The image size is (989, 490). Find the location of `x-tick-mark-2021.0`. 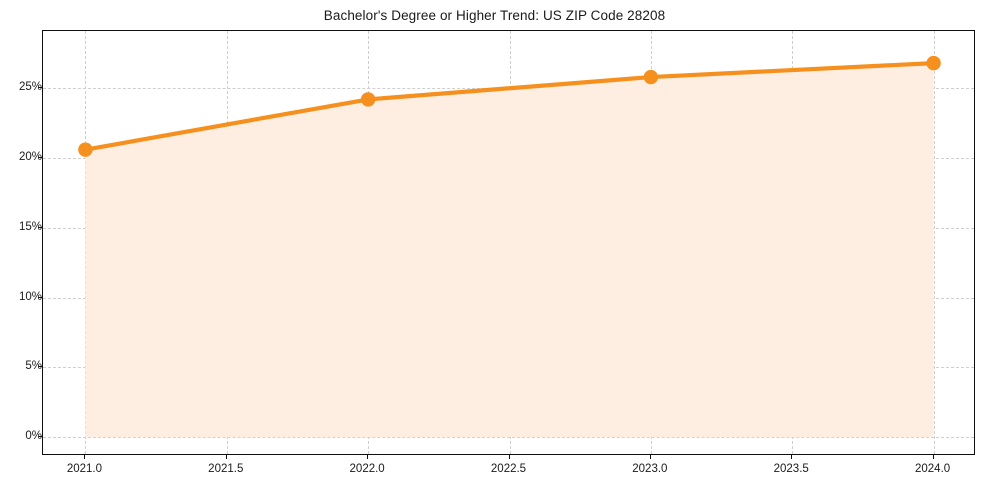

x-tick-mark-2021.0 is located at coordinates (85, 457).